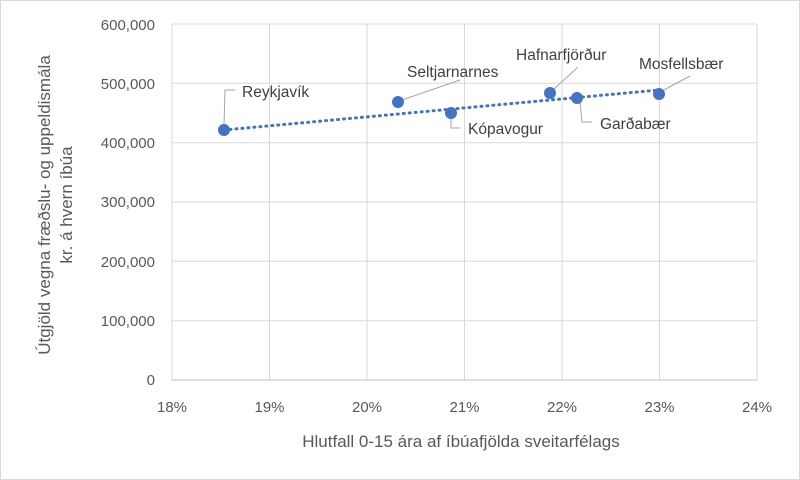 The height and width of the screenshot is (480, 800). I want to click on x-tick: 23%, so click(659, 407).